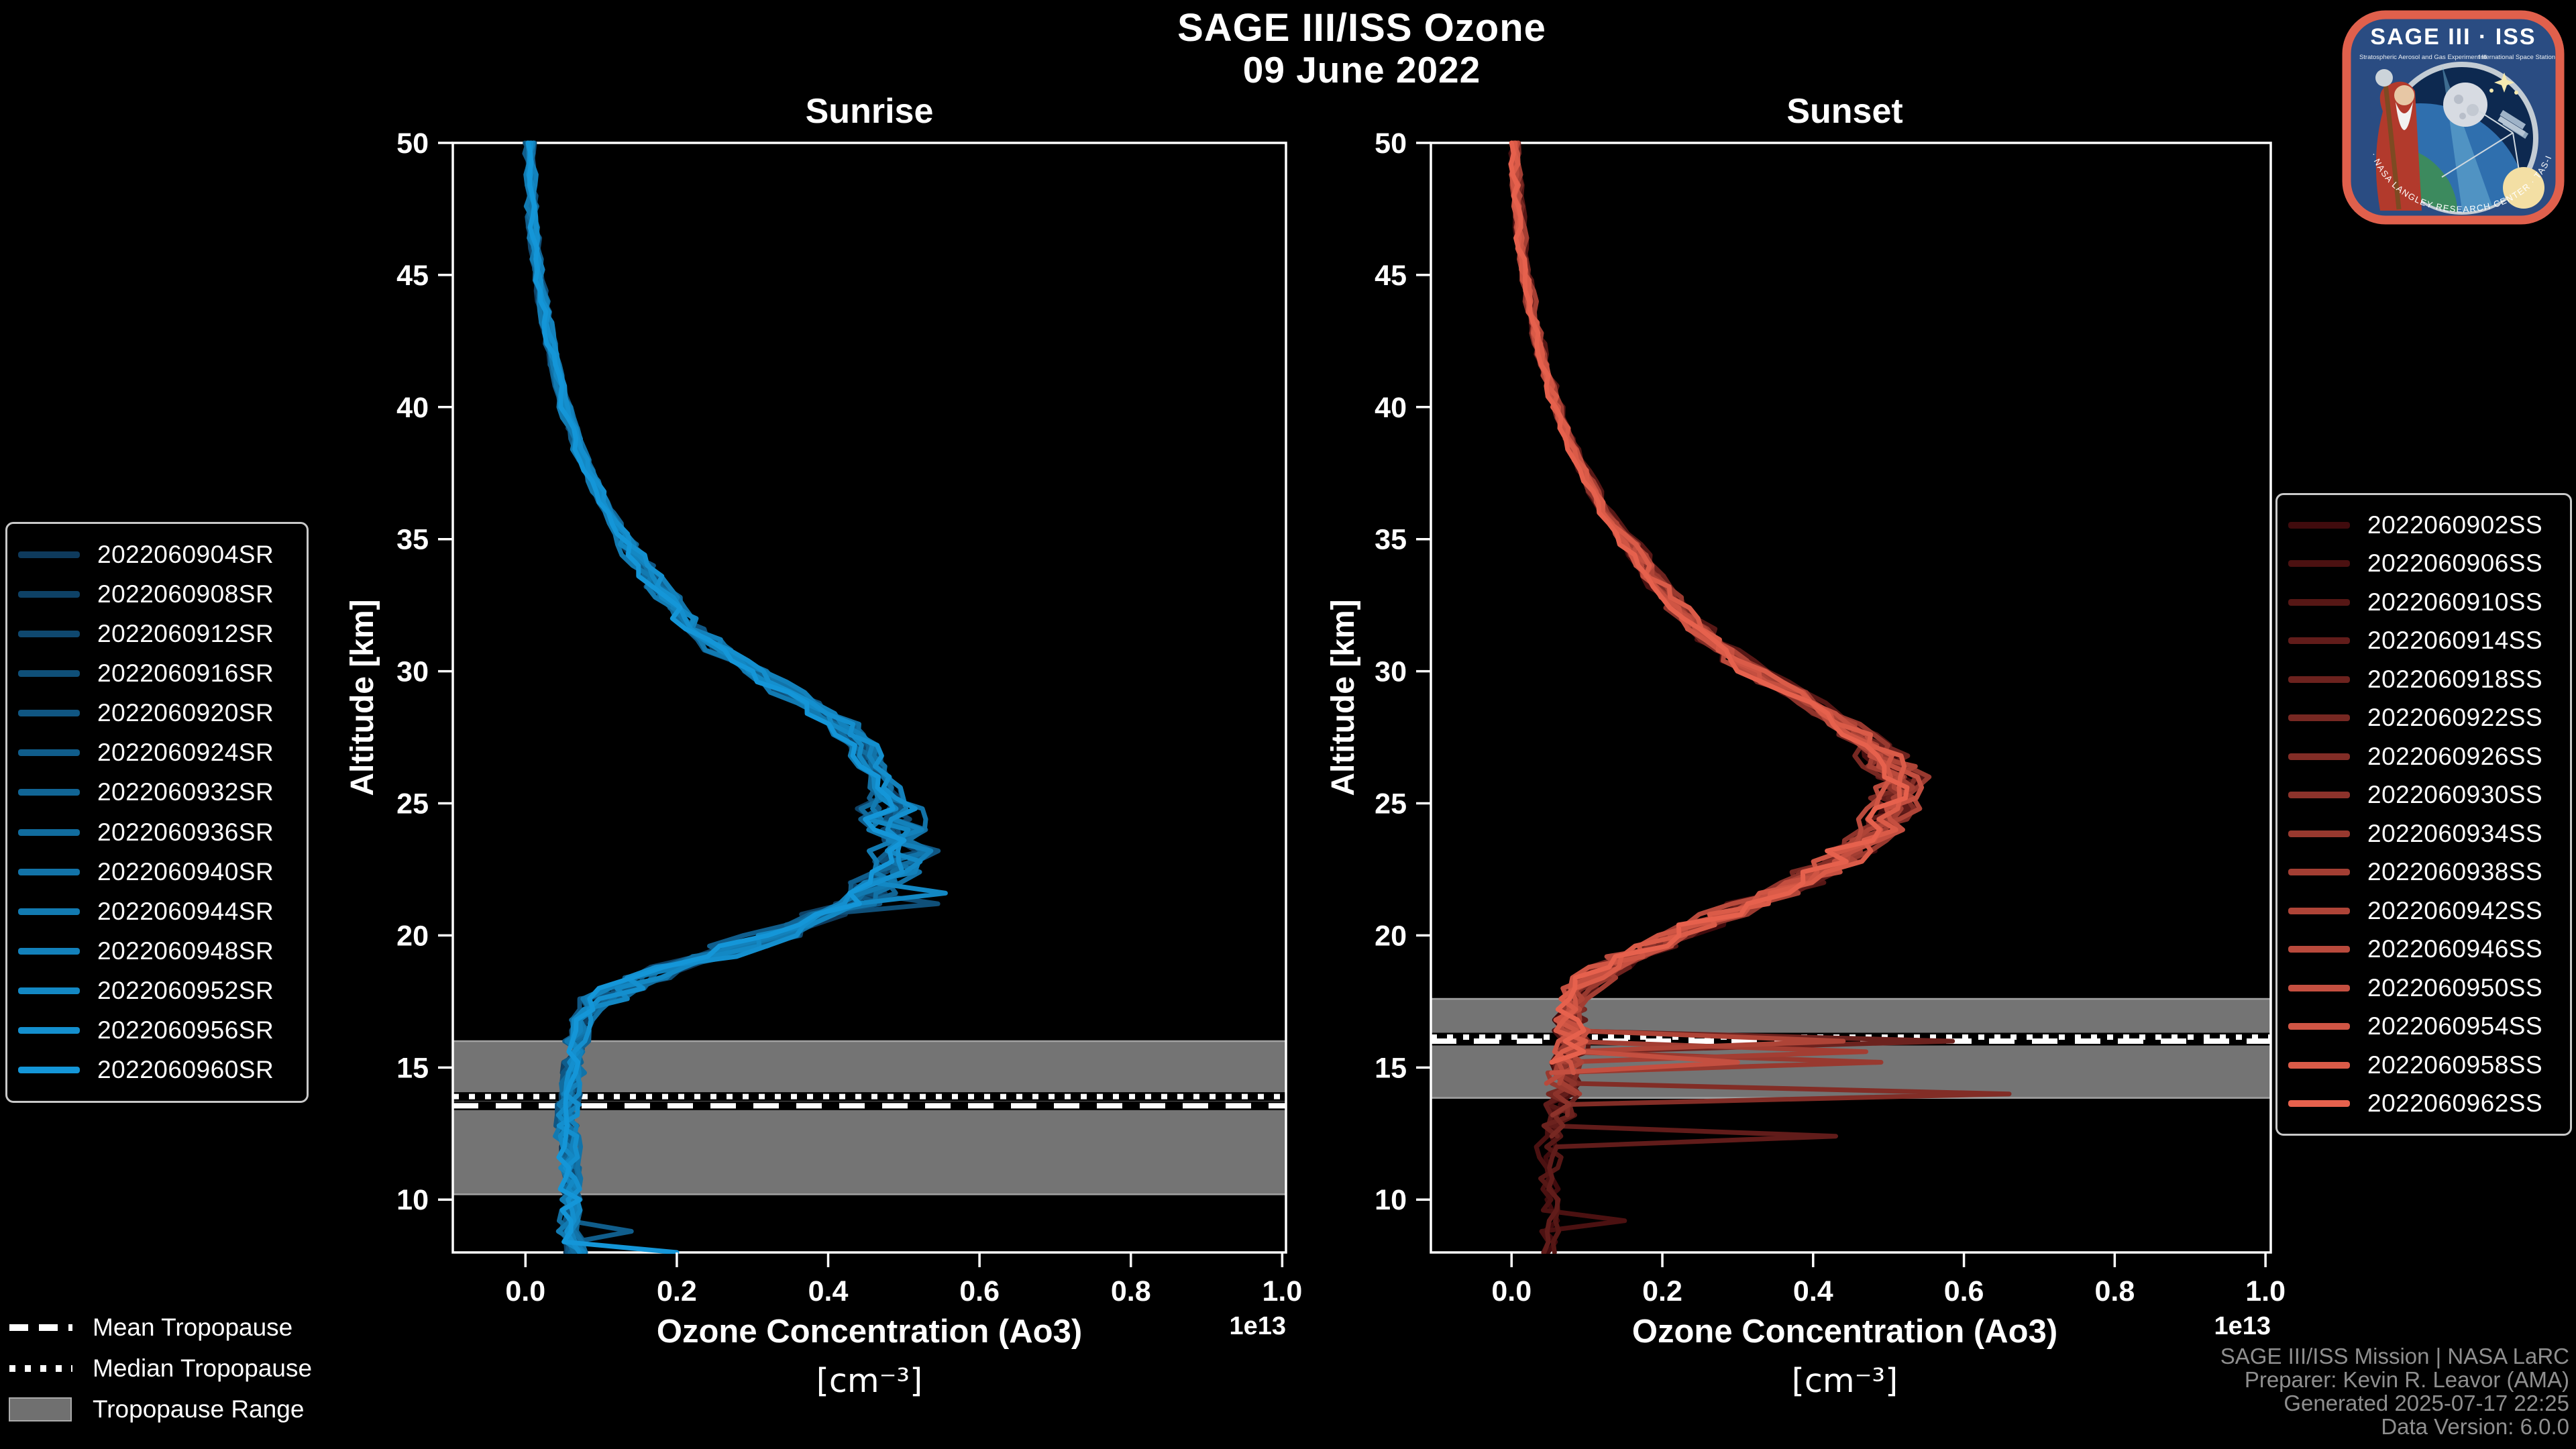  I want to click on legend-label: 2022060908SR, so click(185, 594).